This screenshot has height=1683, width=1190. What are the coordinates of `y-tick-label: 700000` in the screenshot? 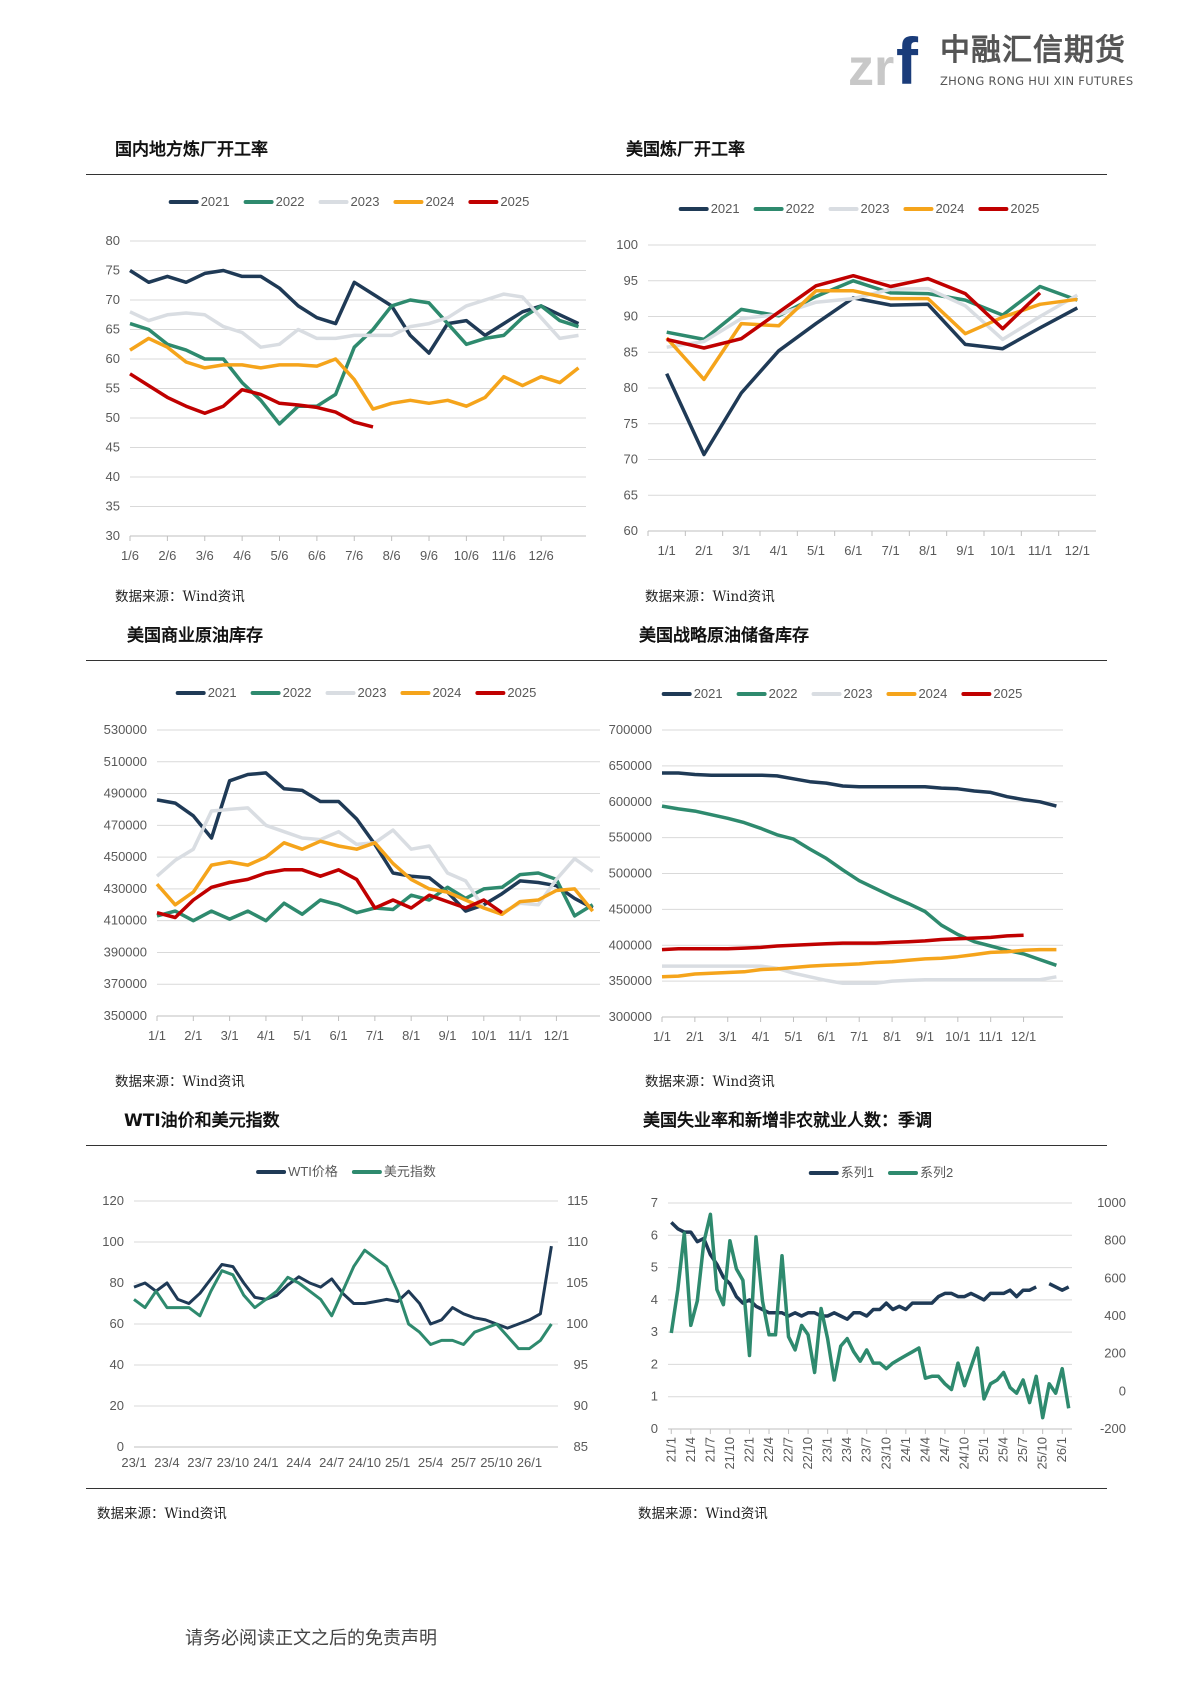 It's located at (630, 729).